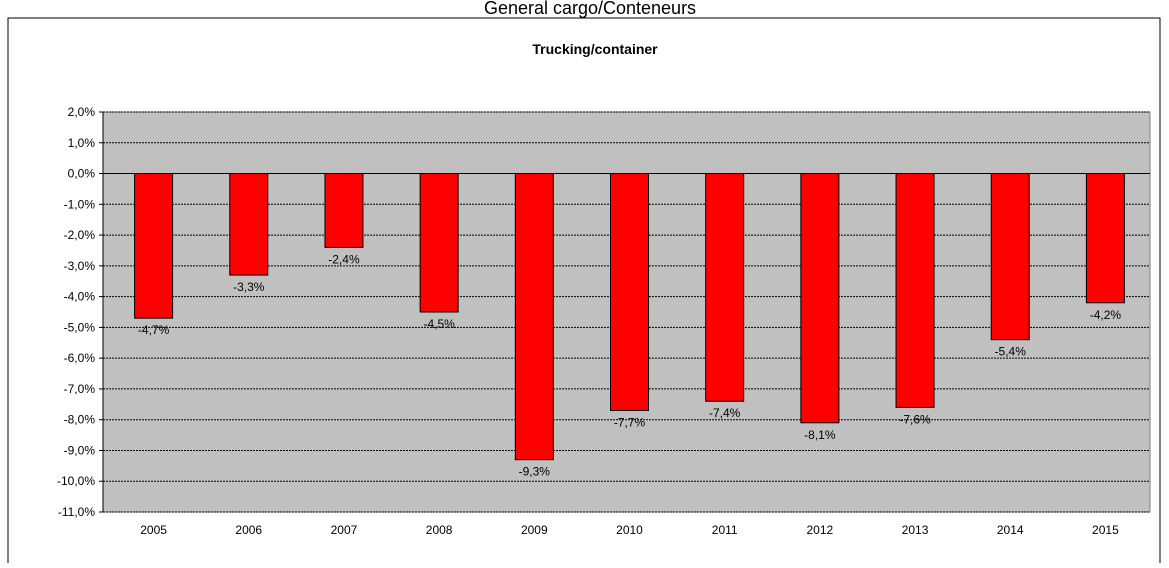 The width and height of the screenshot is (1169, 568). What do you see at coordinates (80, 327) in the screenshot?
I see `y-tick-label: -5,0%` at bounding box center [80, 327].